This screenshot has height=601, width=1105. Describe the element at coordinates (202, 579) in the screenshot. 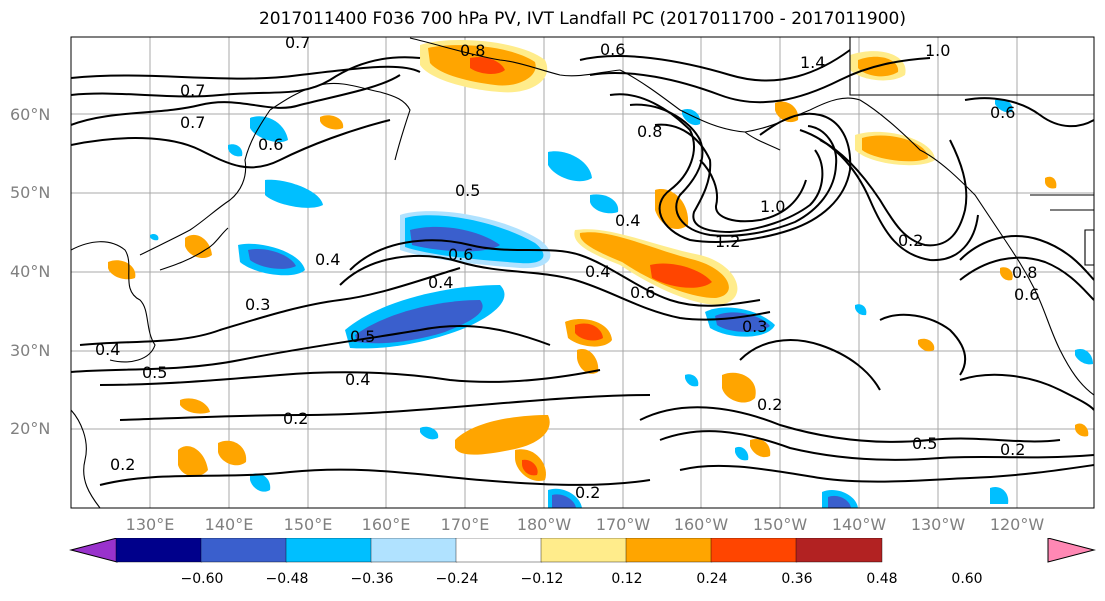

I see `colorbar-tick: −0.60` at that location.